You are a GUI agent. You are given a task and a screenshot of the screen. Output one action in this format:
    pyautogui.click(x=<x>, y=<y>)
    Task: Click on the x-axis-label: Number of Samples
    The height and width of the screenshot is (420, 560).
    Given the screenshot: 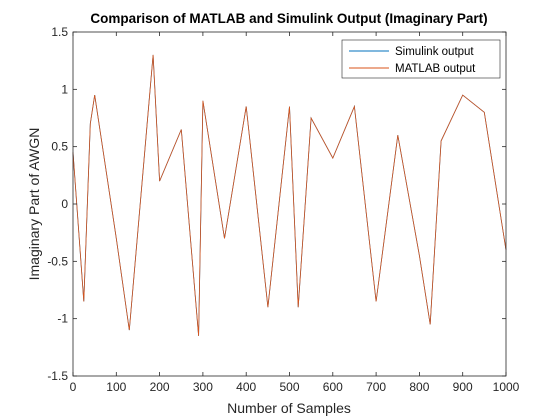 What is the action you would take?
    pyautogui.click(x=289, y=408)
    